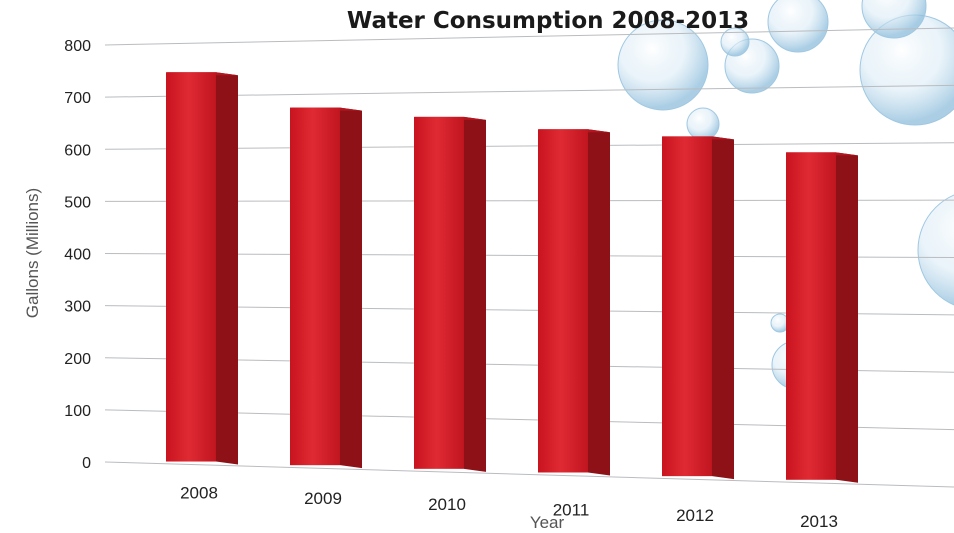 The image size is (954, 533). I want to click on y-tick-label: 100, so click(77, 411).